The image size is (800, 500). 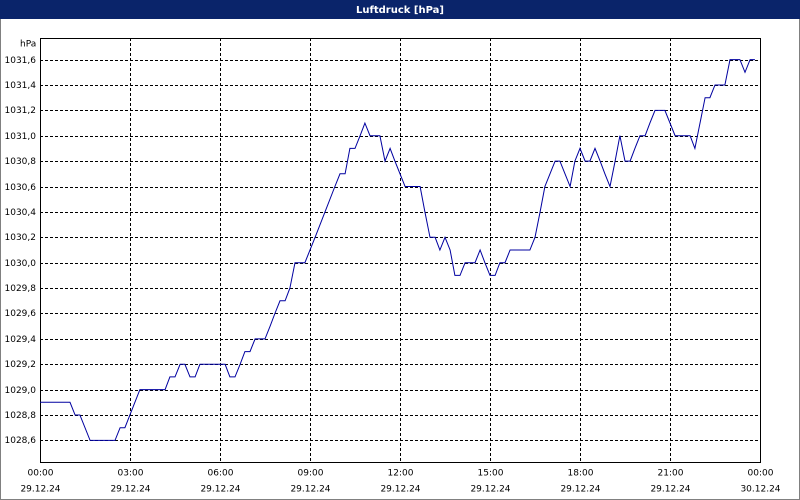 I want to click on y-tick-label: 1031,6, so click(x=21, y=61).